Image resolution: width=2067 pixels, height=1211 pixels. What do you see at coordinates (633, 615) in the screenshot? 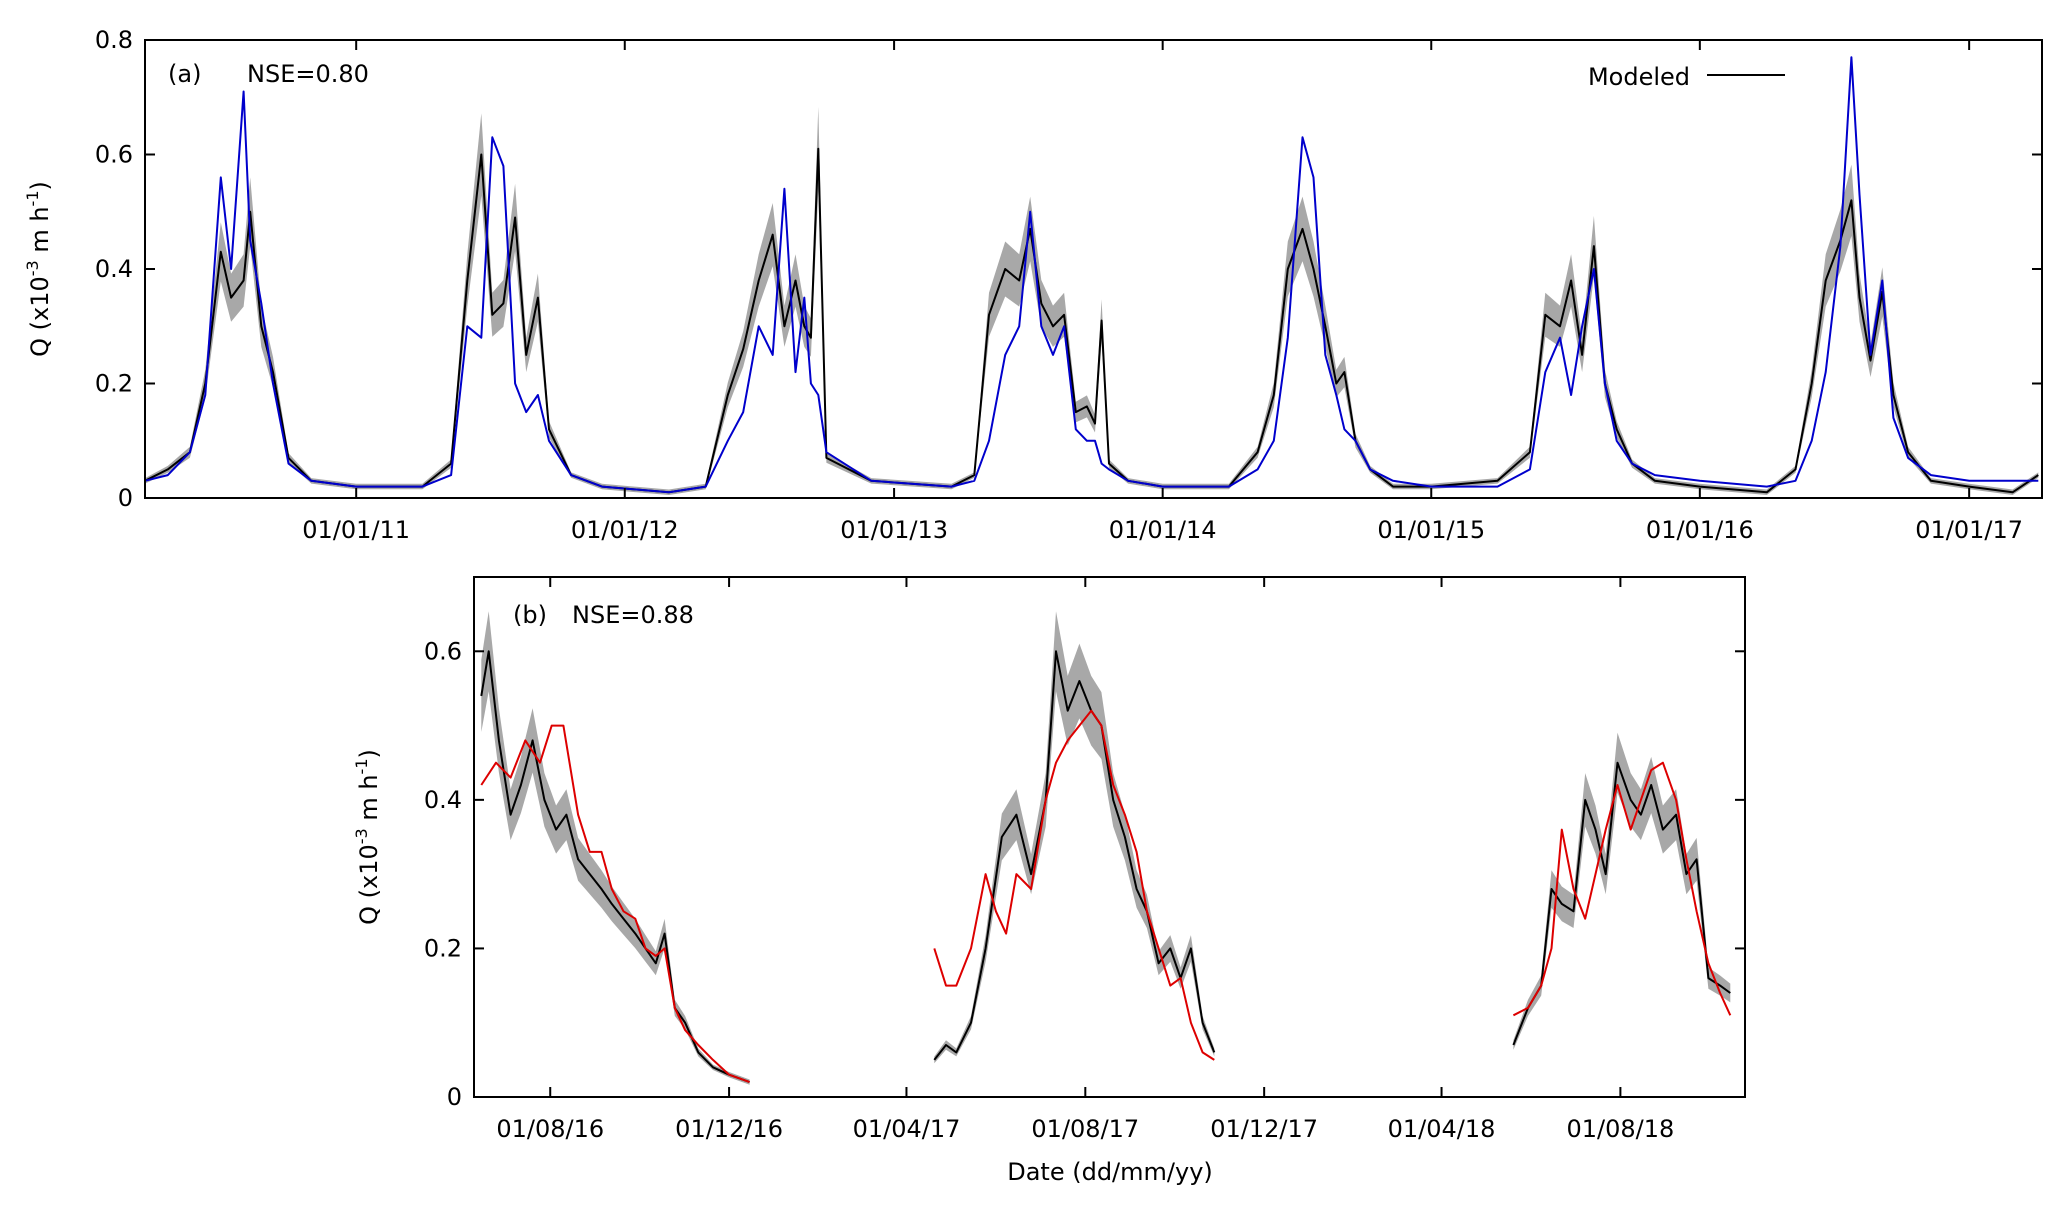
I see `panel-b-nse: NSE=0.88` at bounding box center [633, 615].